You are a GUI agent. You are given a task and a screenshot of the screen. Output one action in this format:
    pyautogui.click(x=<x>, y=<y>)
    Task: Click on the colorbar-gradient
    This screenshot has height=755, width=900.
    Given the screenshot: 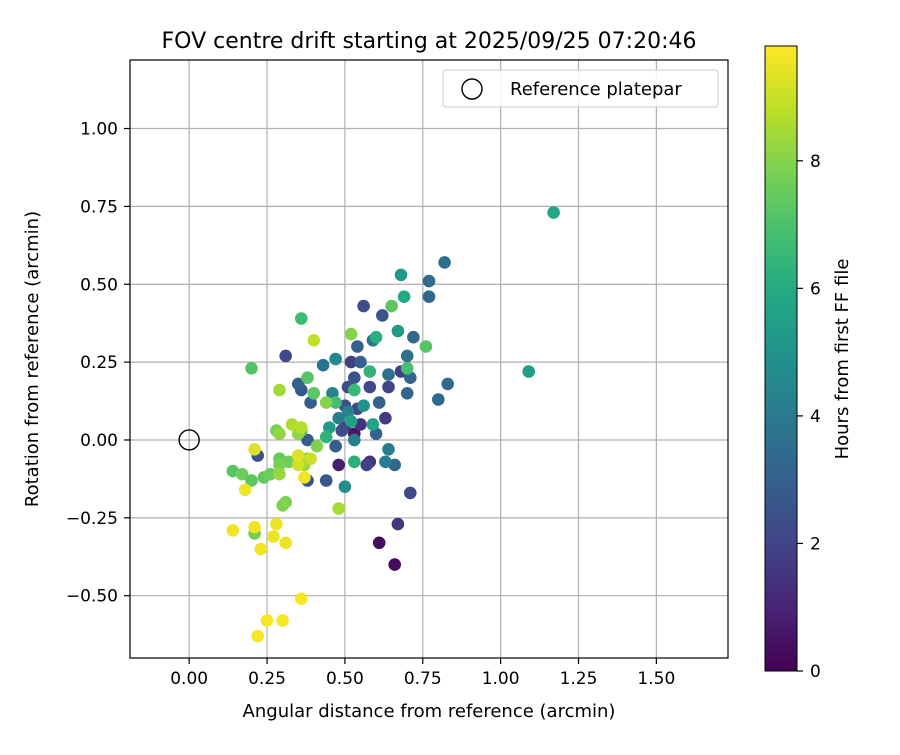 What is the action you would take?
    pyautogui.click(x=781, y=358)
    